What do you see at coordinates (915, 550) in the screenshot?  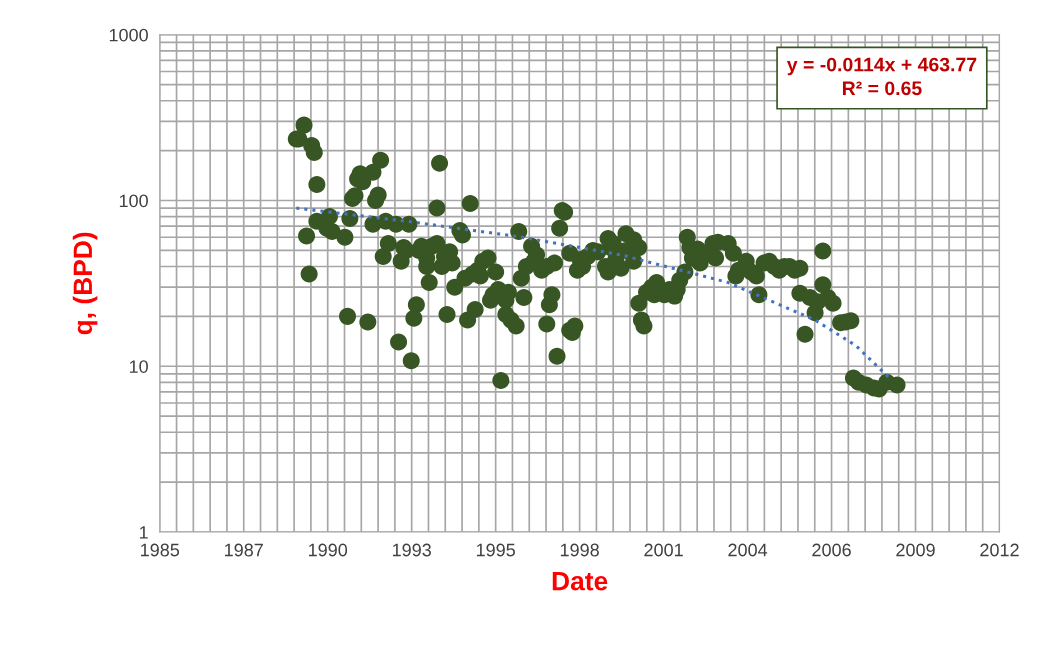 I see `x-tick-label: 2009` at bounding box center [915, 550].